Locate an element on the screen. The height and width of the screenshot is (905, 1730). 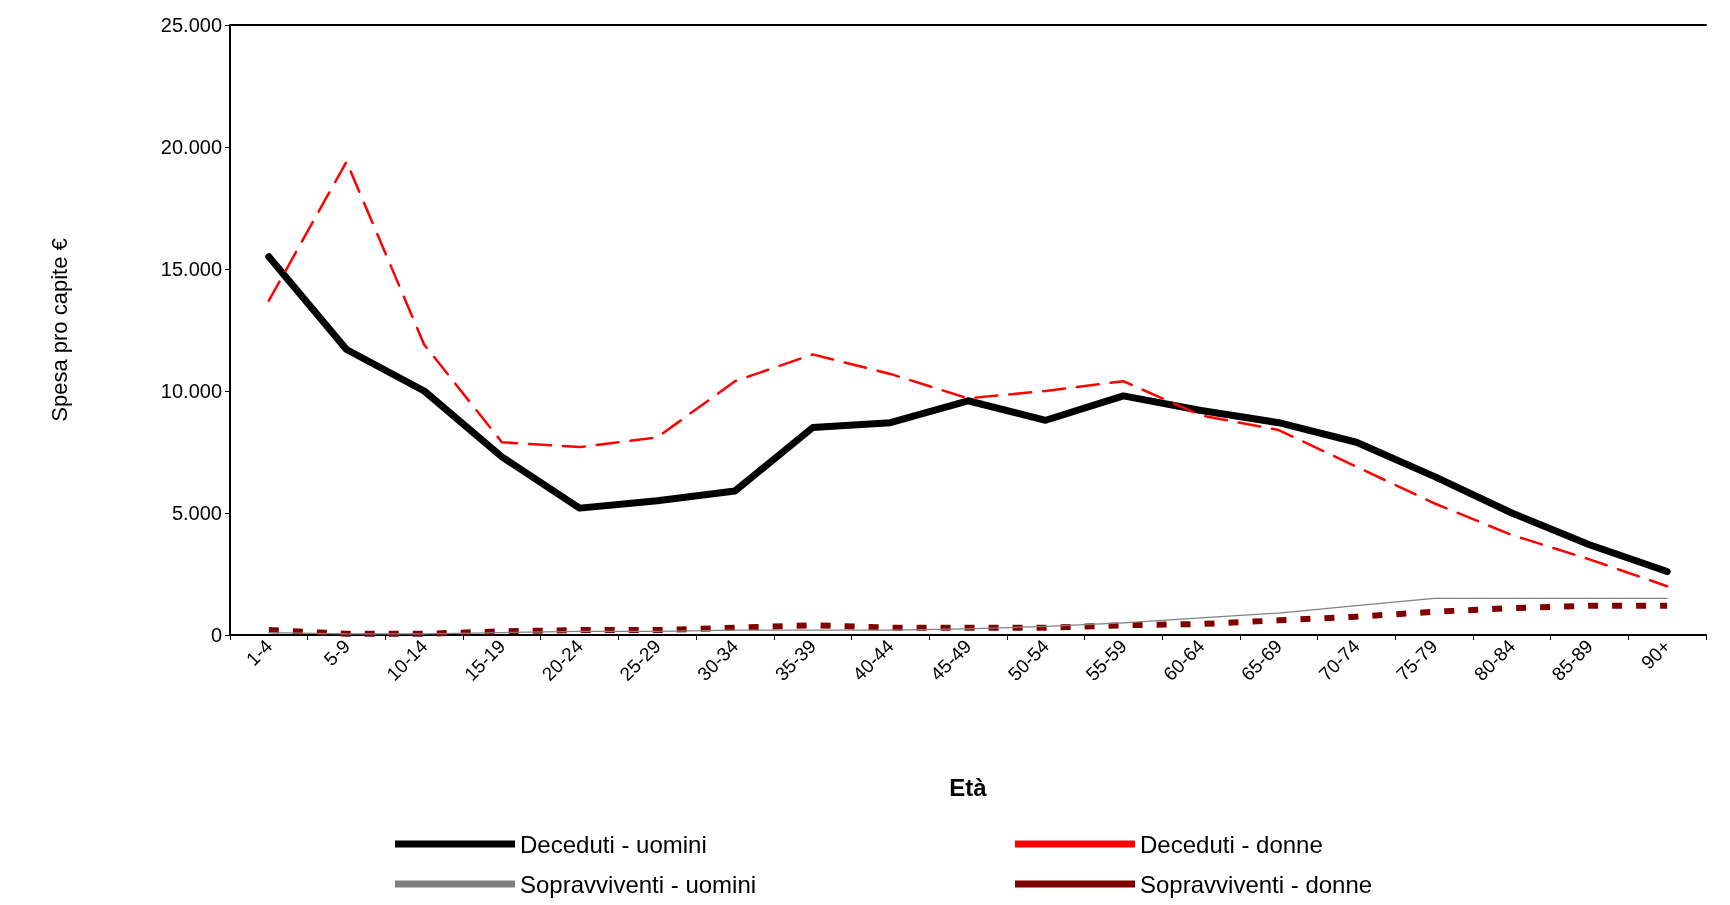
x-tick-label: 1-4 is located at coordinates (259, 652).